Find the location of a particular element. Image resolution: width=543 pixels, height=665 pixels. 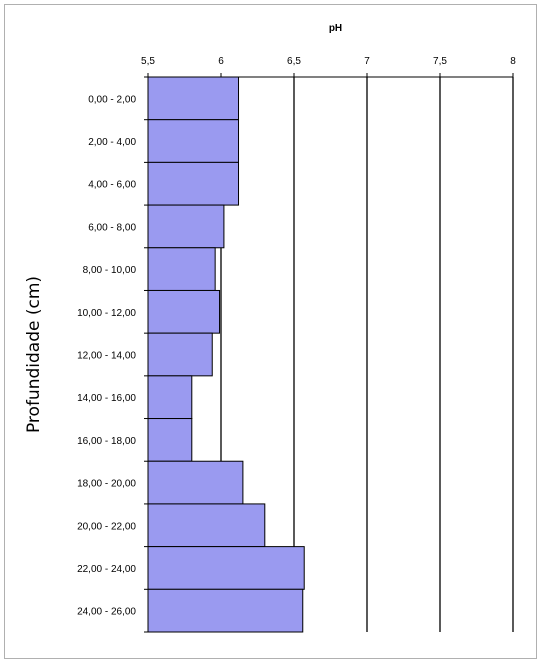

x-tick-label: 7,5 is located at coordinates (440, 61).